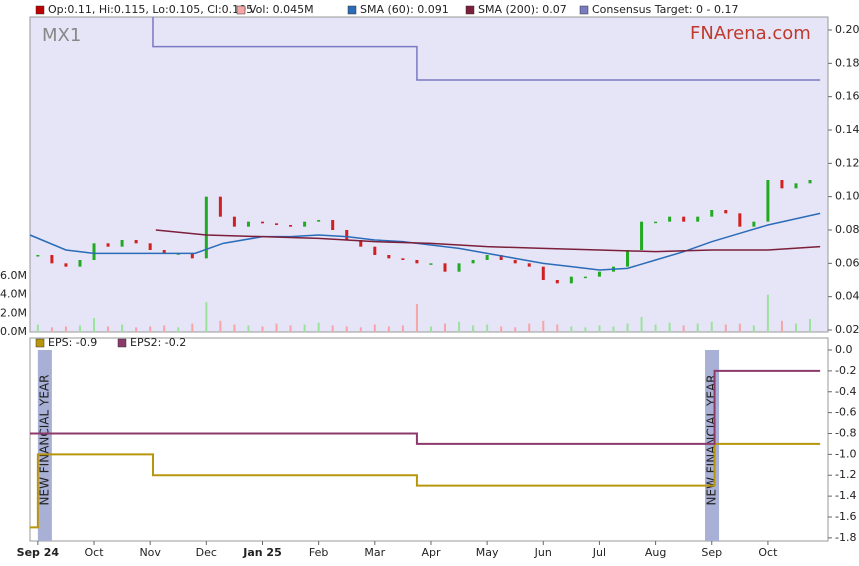  What do you see at coordinates (845, 495) in the screenshot?
I see `y-tick-label: -1.4` at bounding box center [845, 495].